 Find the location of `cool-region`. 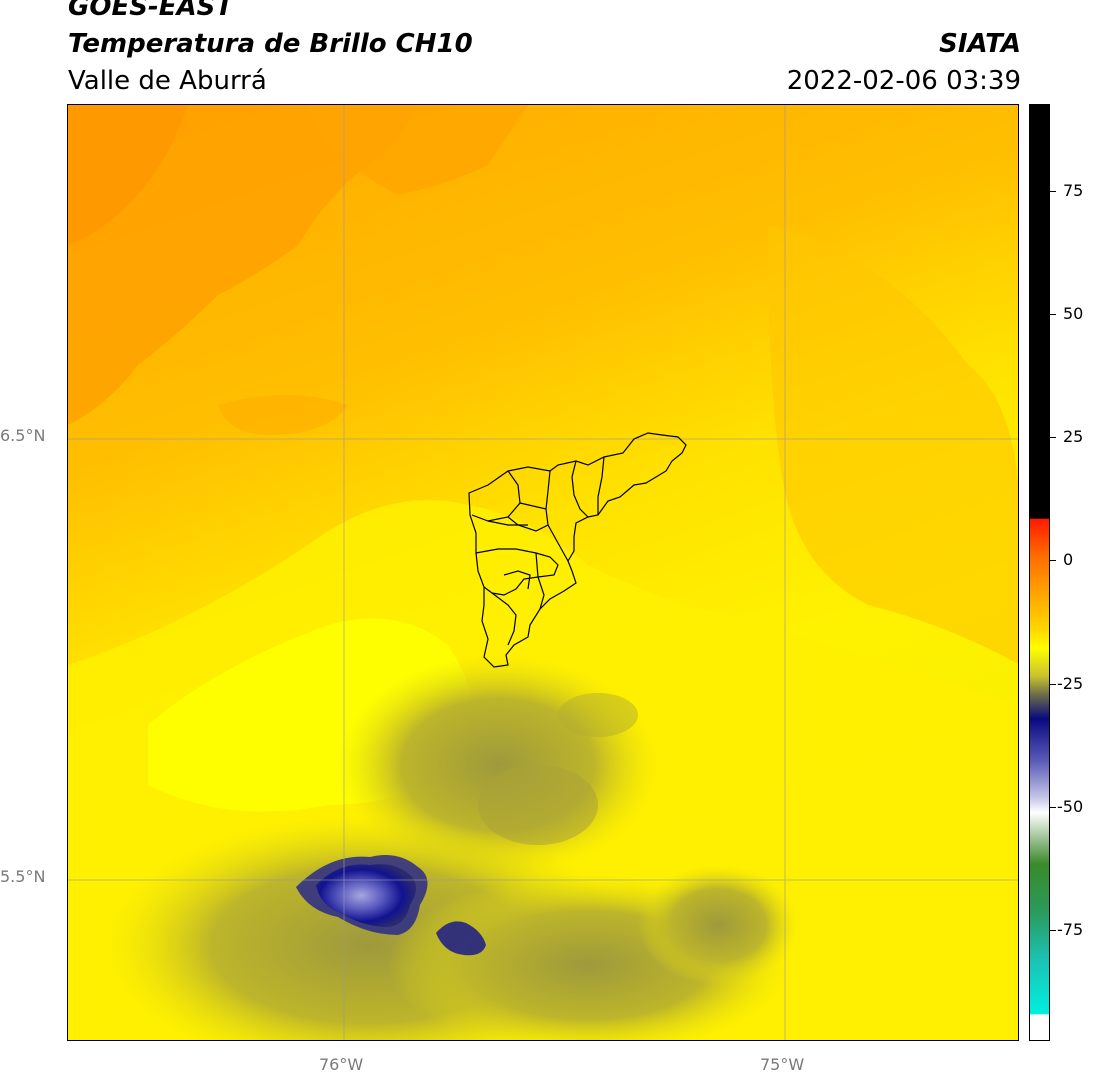

cool-region is located at coordinates (893, 444).